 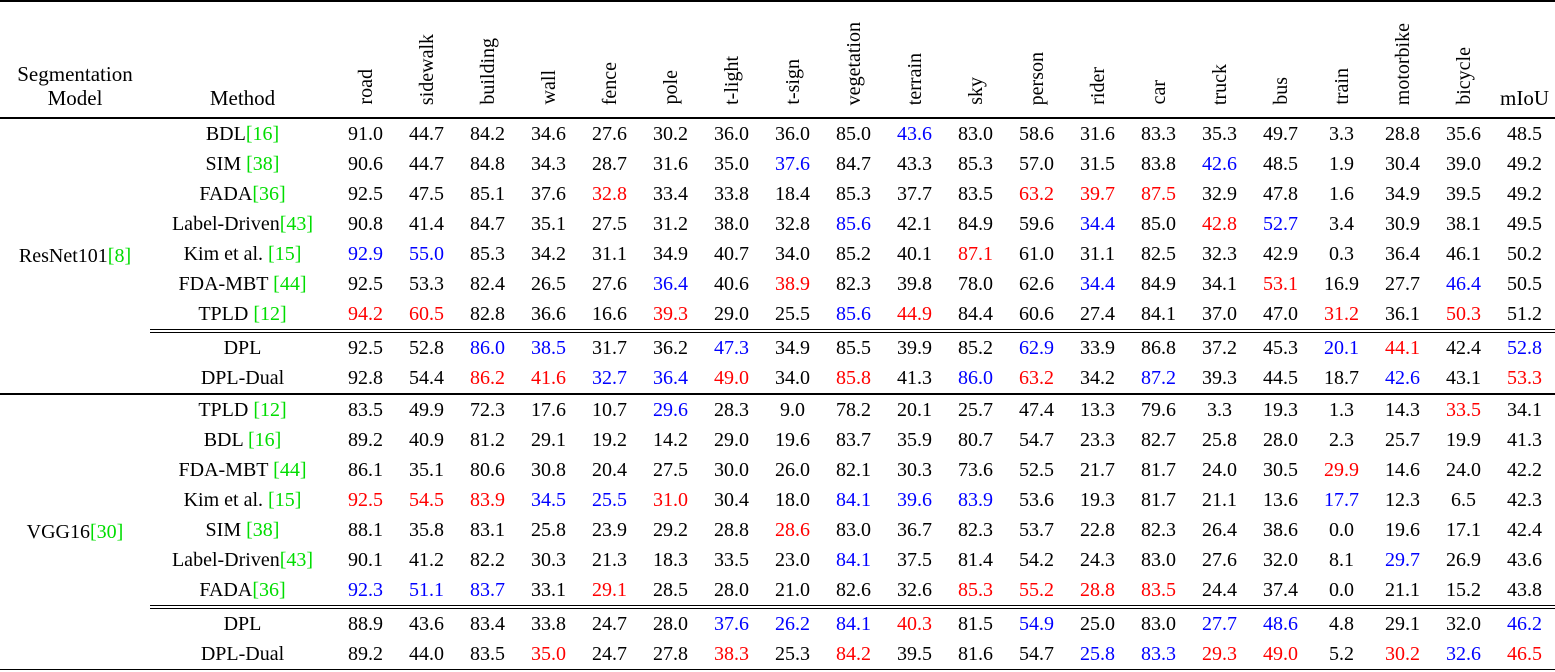 I want to click on rotated-column-label: wall, so click(x=548, y=87).